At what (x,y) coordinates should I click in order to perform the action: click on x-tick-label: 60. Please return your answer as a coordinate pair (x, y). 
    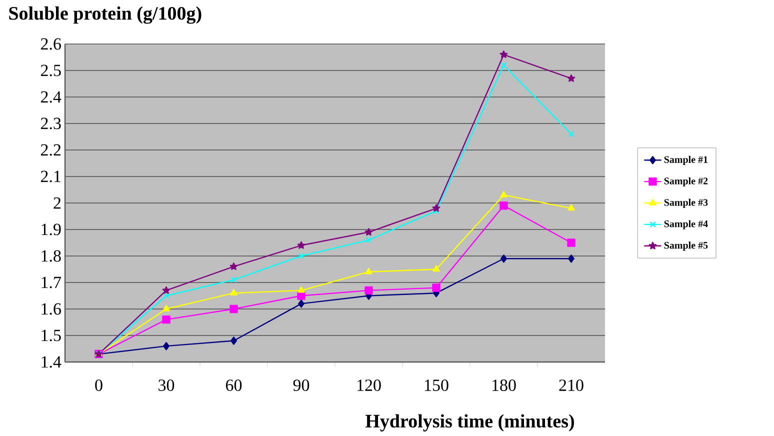
    Looking at the image, I should click on (234, 385).